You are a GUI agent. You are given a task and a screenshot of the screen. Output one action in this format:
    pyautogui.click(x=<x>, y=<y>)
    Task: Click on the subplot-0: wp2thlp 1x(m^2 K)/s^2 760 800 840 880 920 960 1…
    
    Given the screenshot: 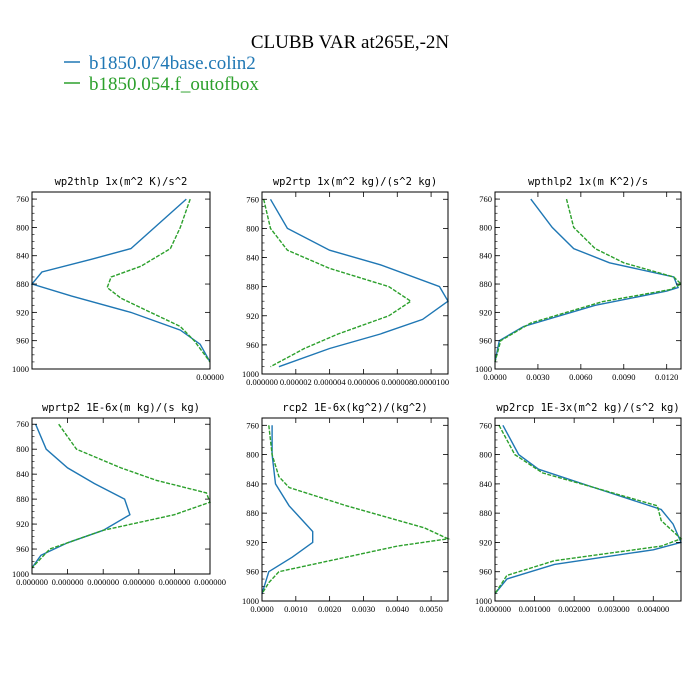 What is the action you would take?
    pyautogui.click(x=118, y=279)
    